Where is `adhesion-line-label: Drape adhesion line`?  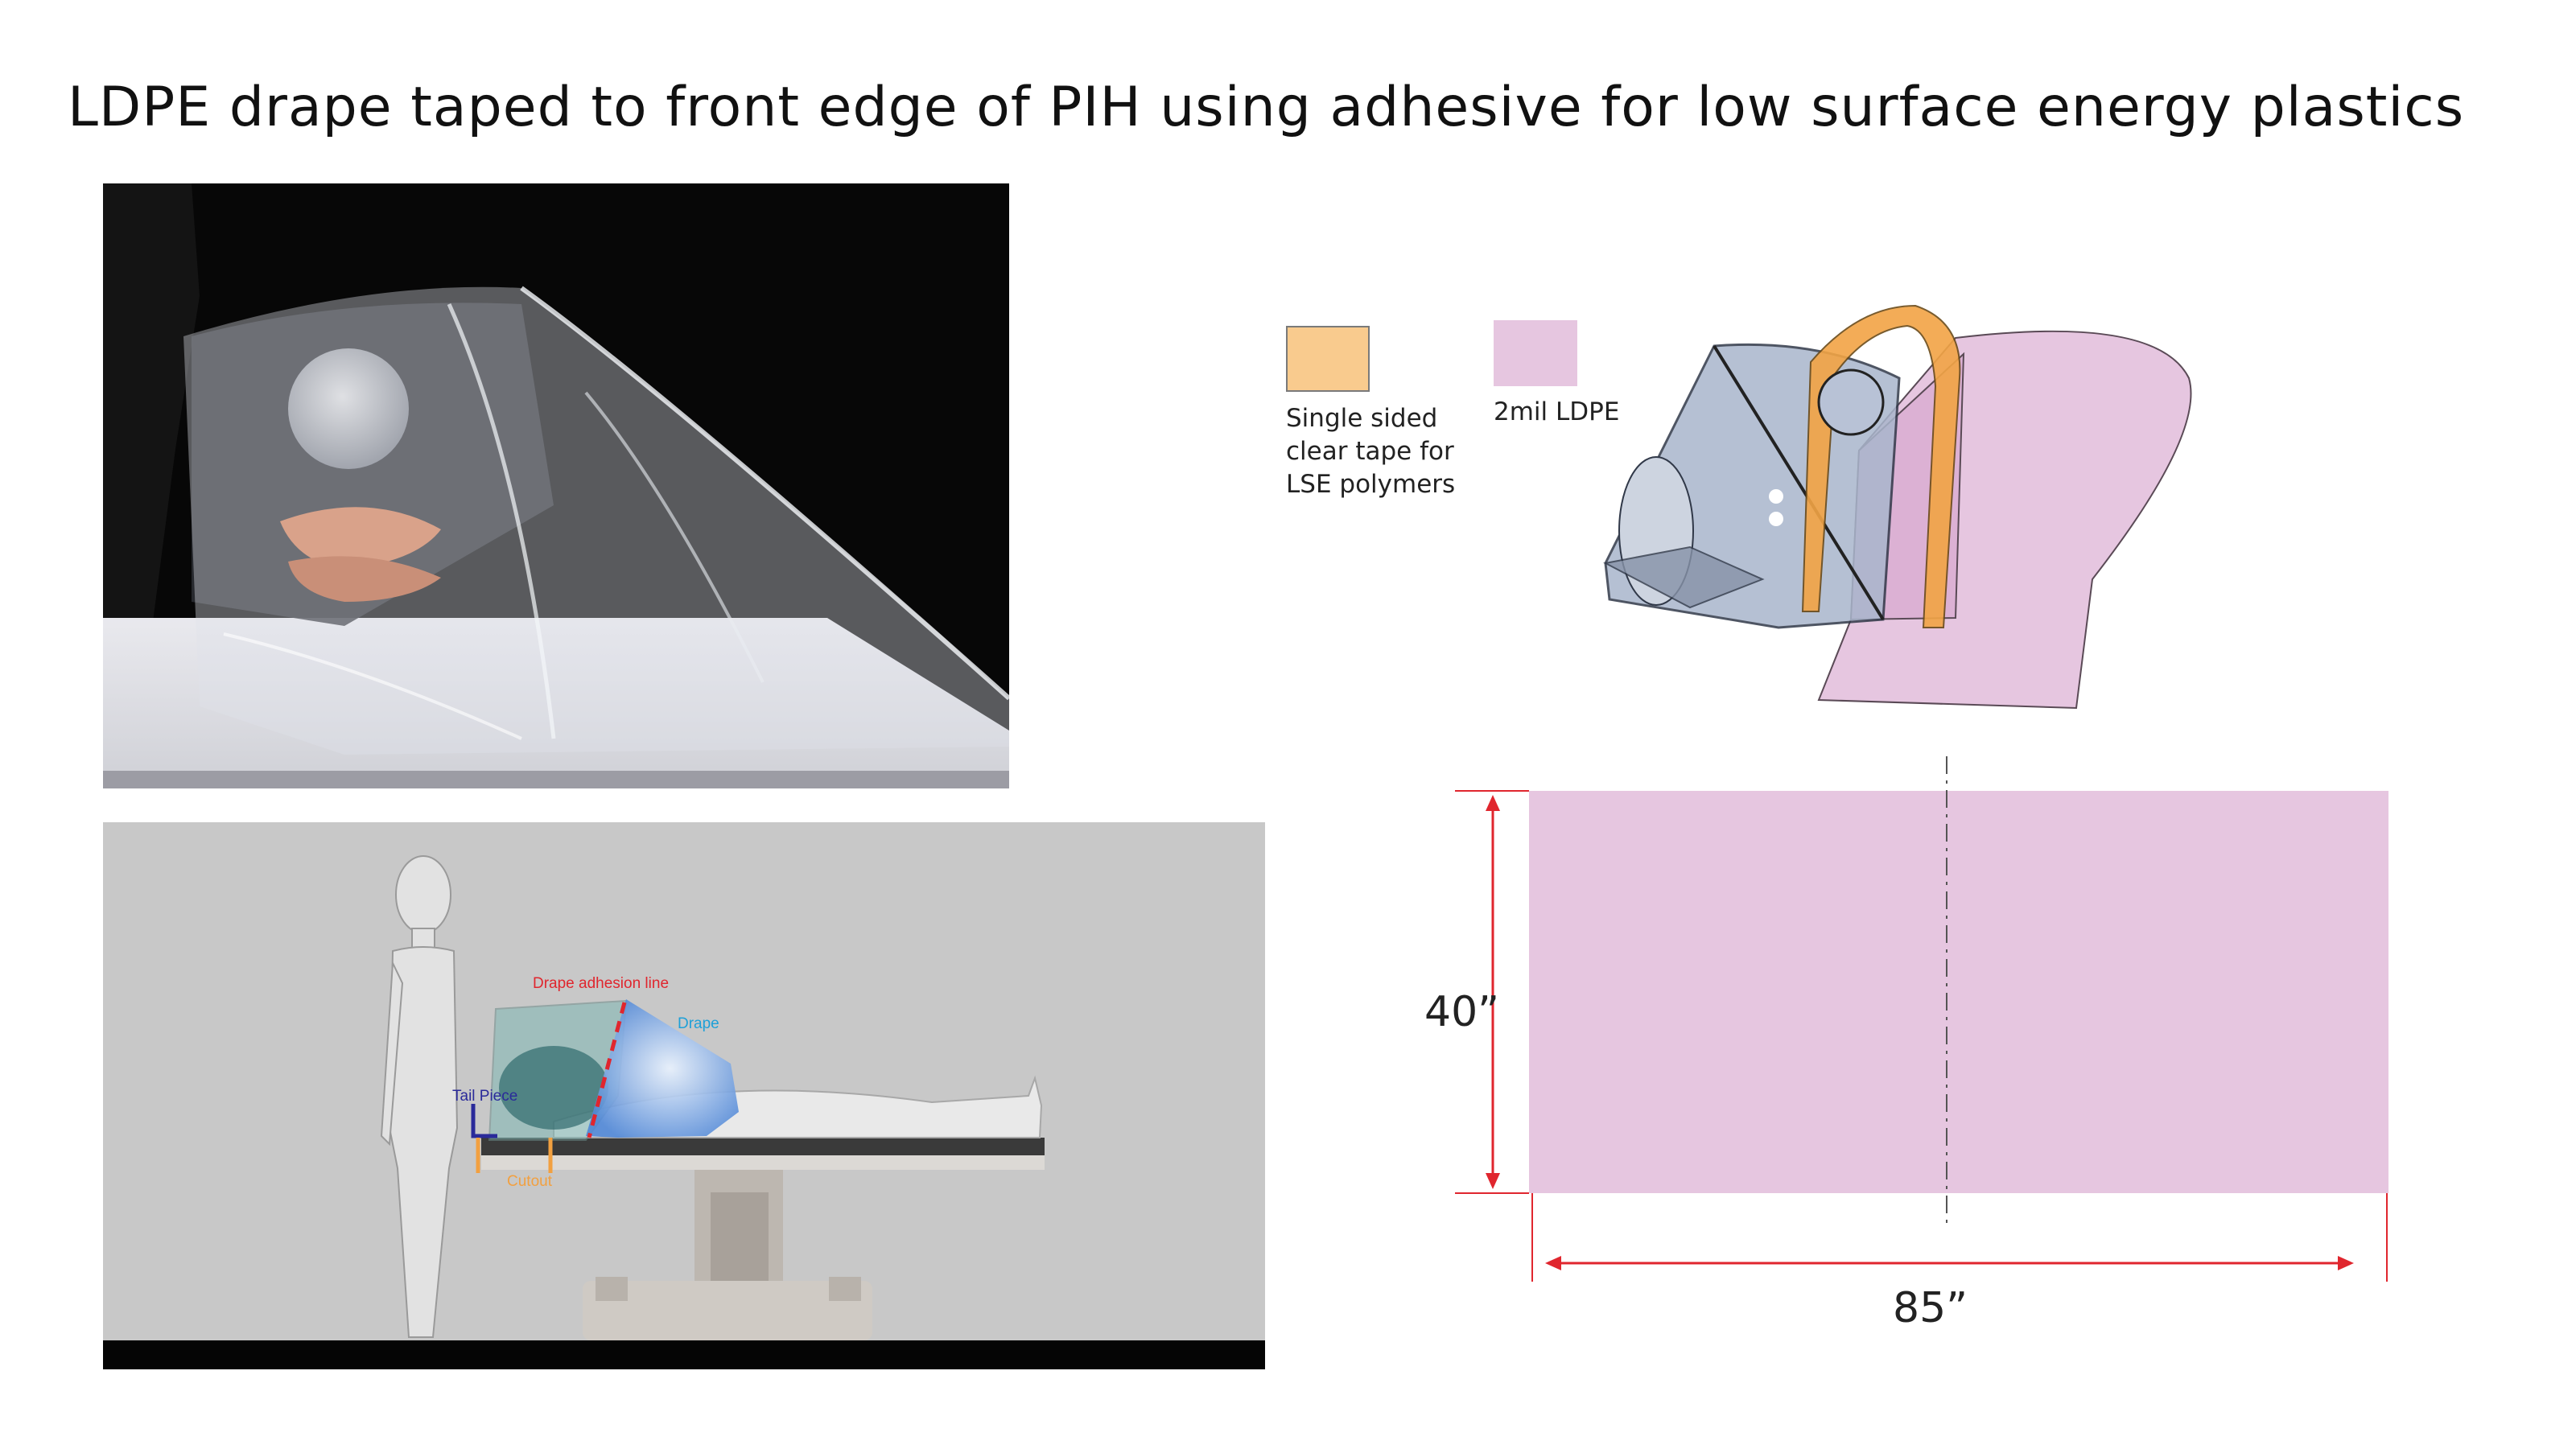 adhesion-line-label: Drape adhesion line is located at coordinates (601, 983).